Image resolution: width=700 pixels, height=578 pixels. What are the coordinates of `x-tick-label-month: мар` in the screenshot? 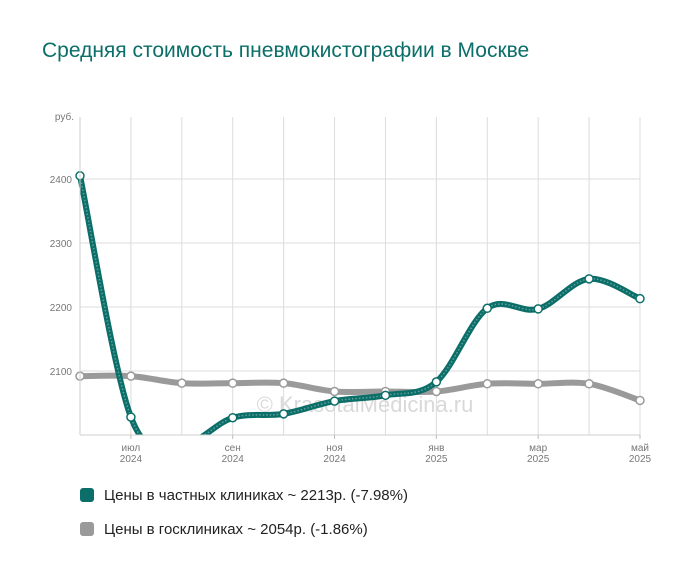 It's located at (538, 448).